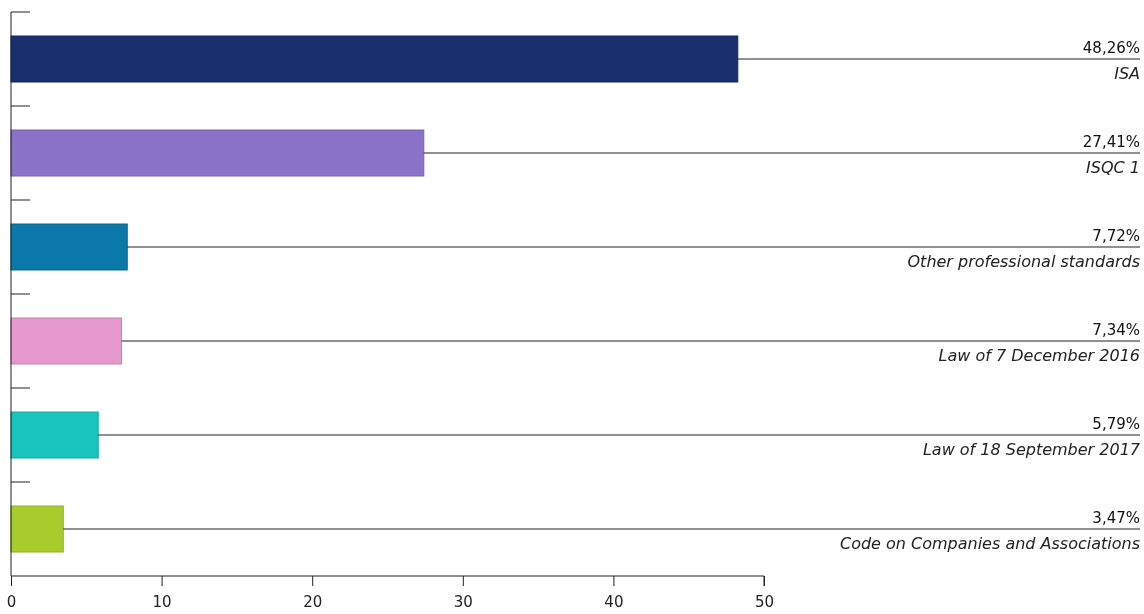 This screenshot has height=614, width=1144. What do you see at coordinates (1039, 355) in the screenshot?
I see `y-tick-label: Law of 7 December 2016` at bounding box center [1039, 355].